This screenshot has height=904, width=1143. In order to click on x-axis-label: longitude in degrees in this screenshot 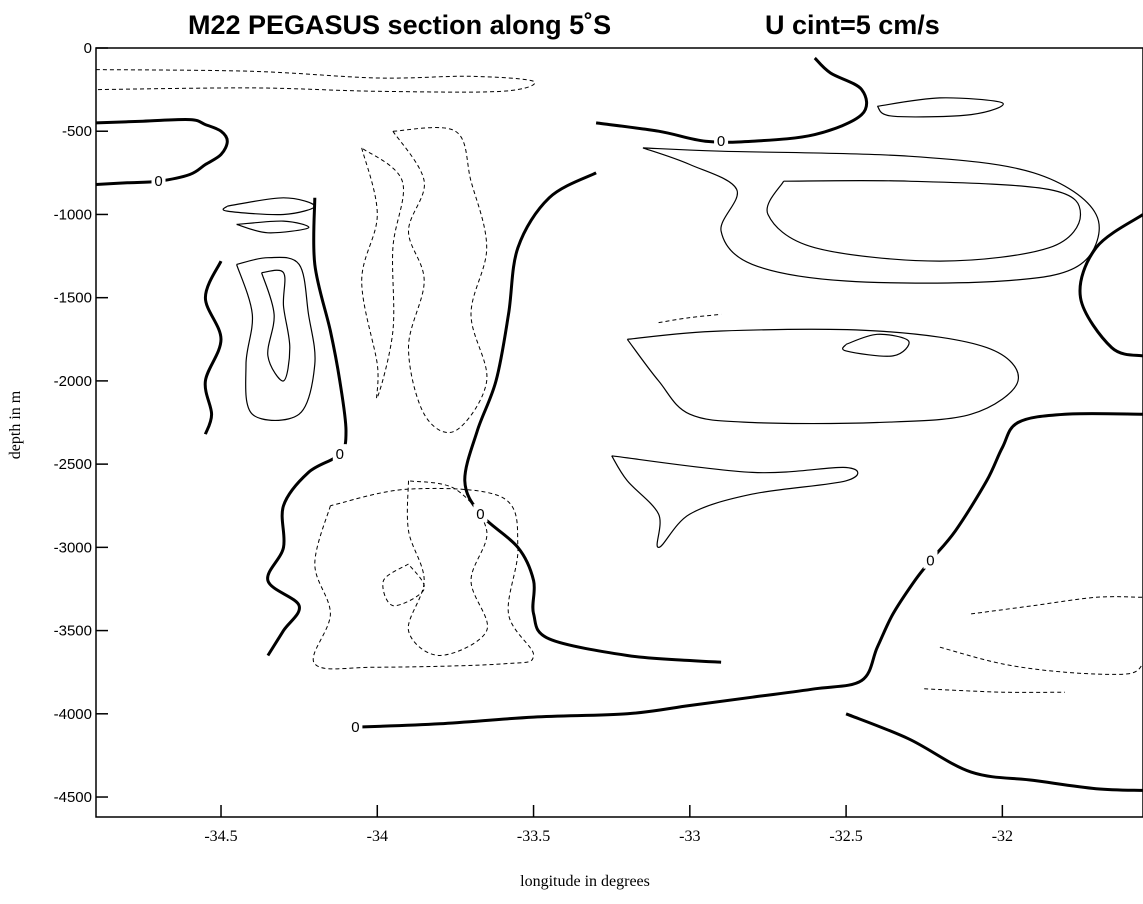, I will do `click(585, 881)`.